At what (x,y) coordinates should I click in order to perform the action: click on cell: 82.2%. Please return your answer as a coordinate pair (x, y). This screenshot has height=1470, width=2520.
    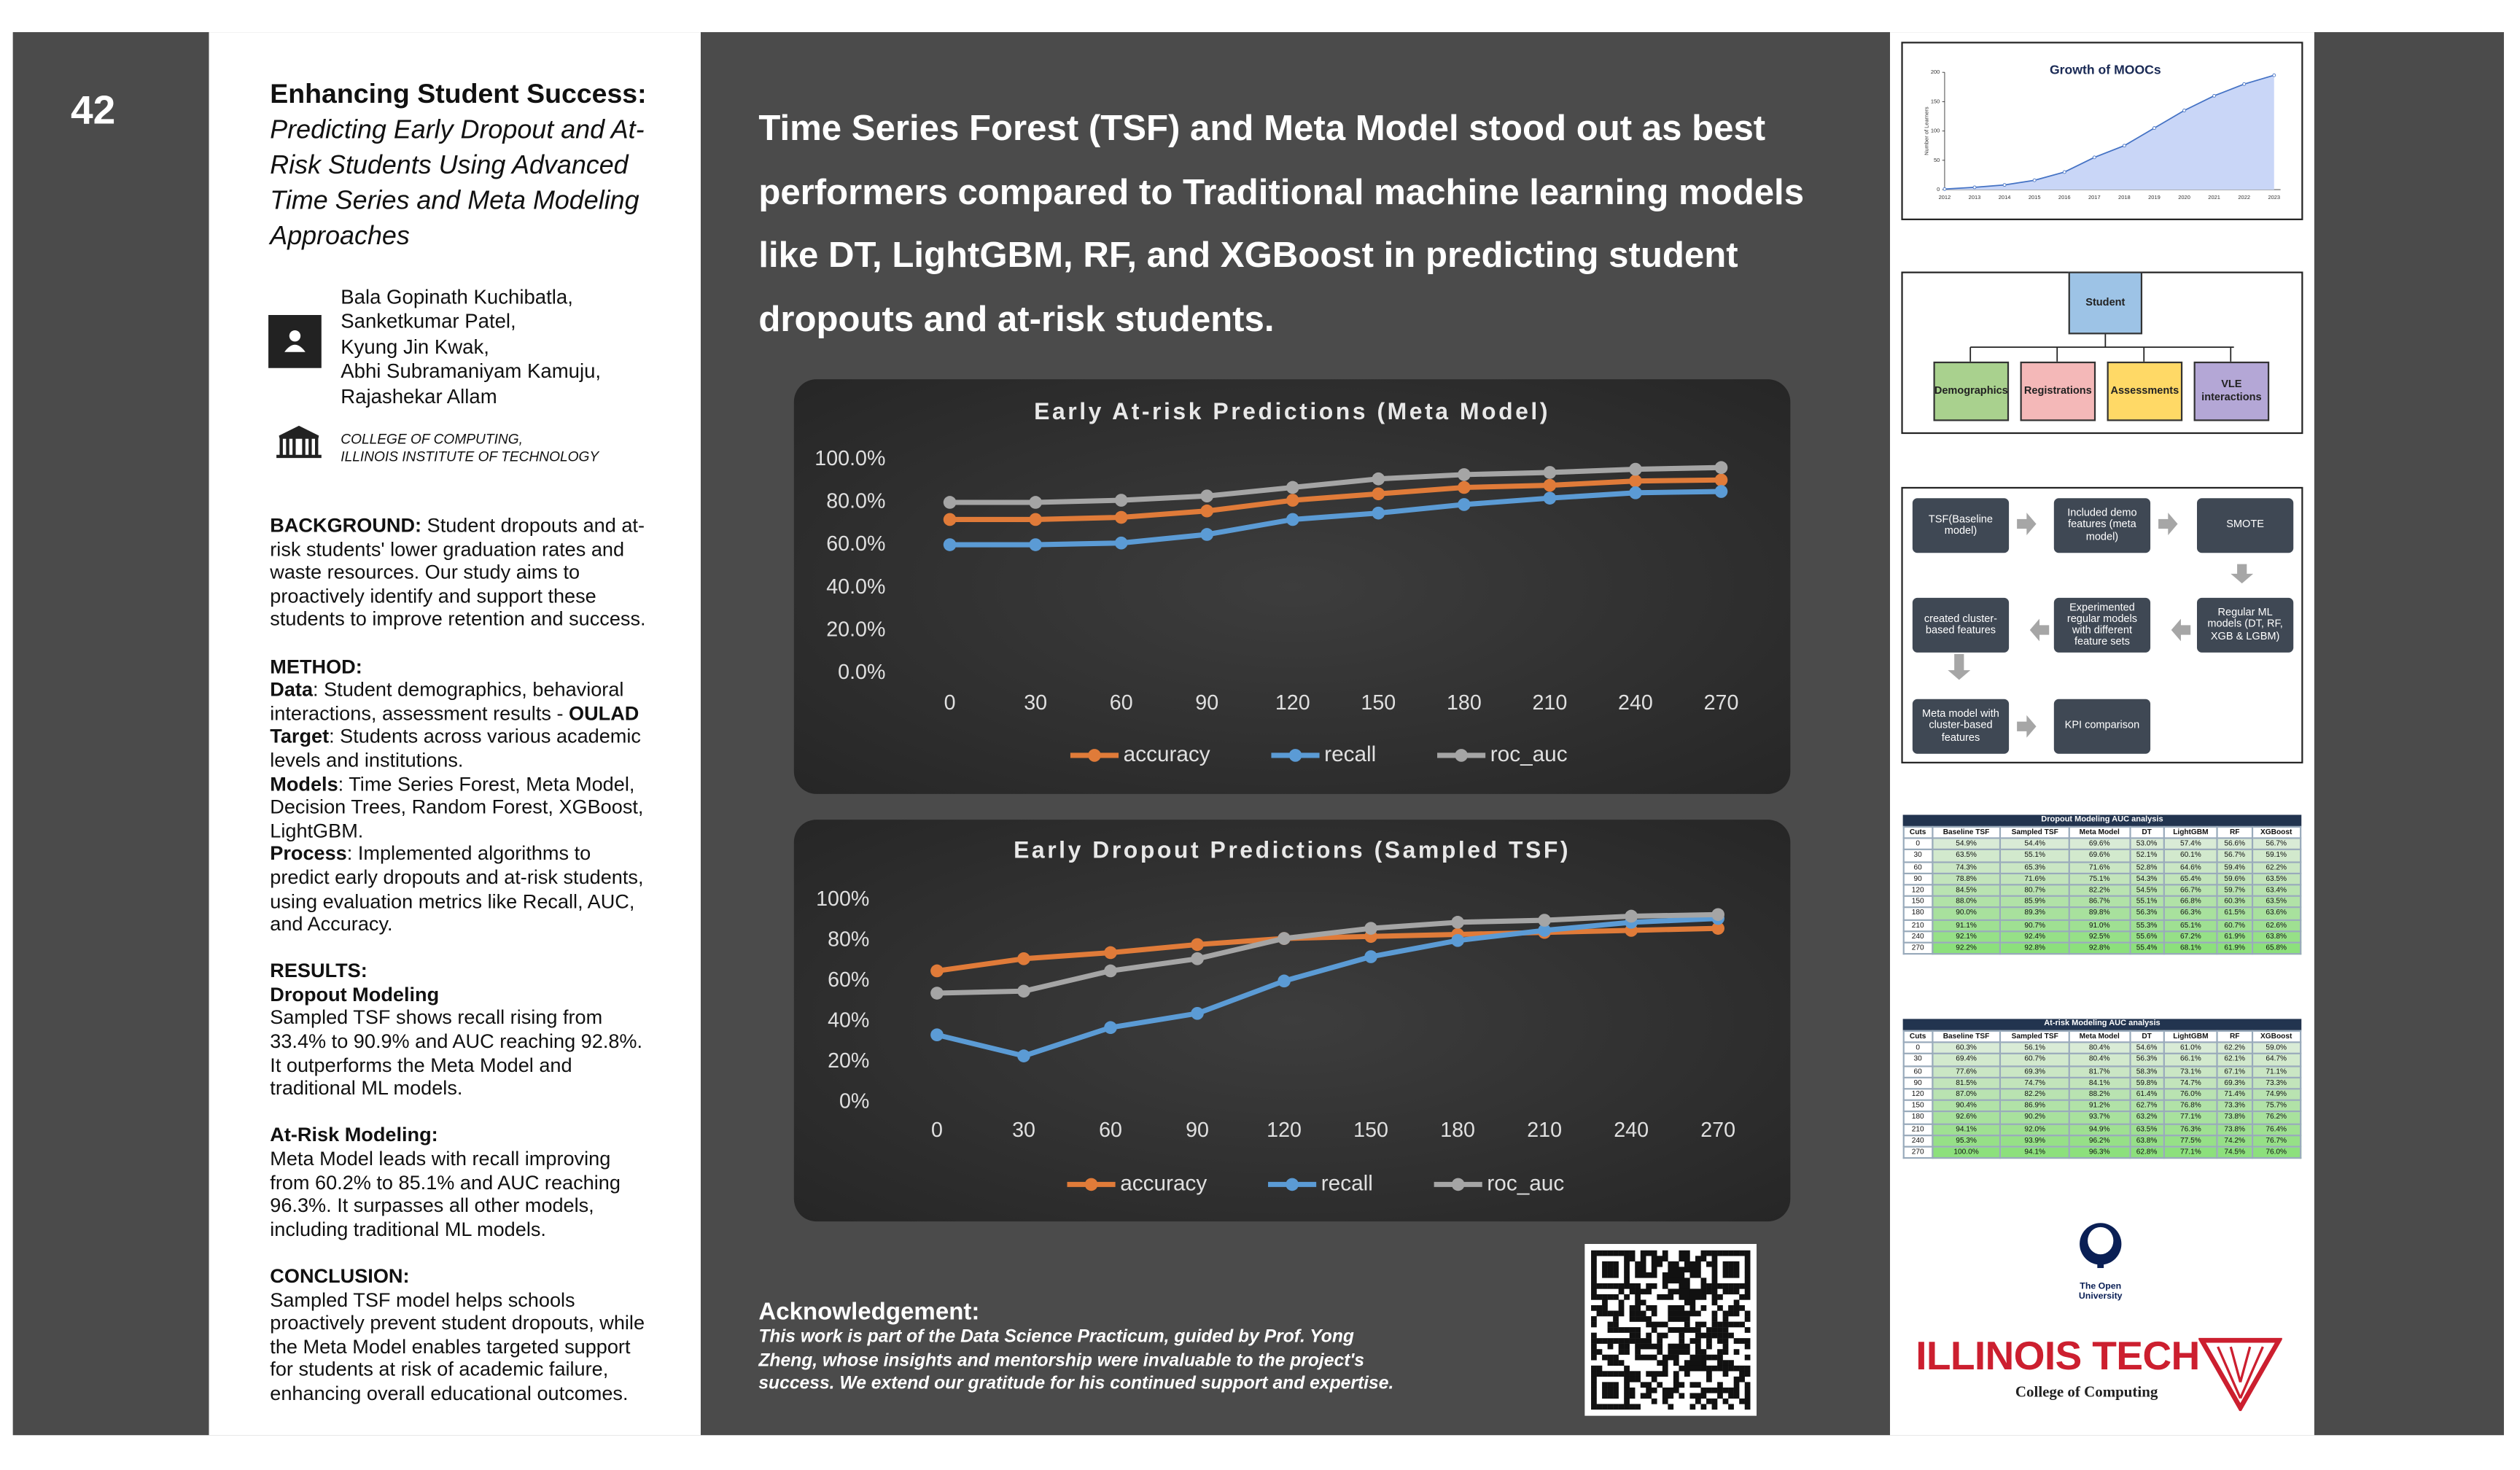
    Looking at the image, I should click on (2099, 891).